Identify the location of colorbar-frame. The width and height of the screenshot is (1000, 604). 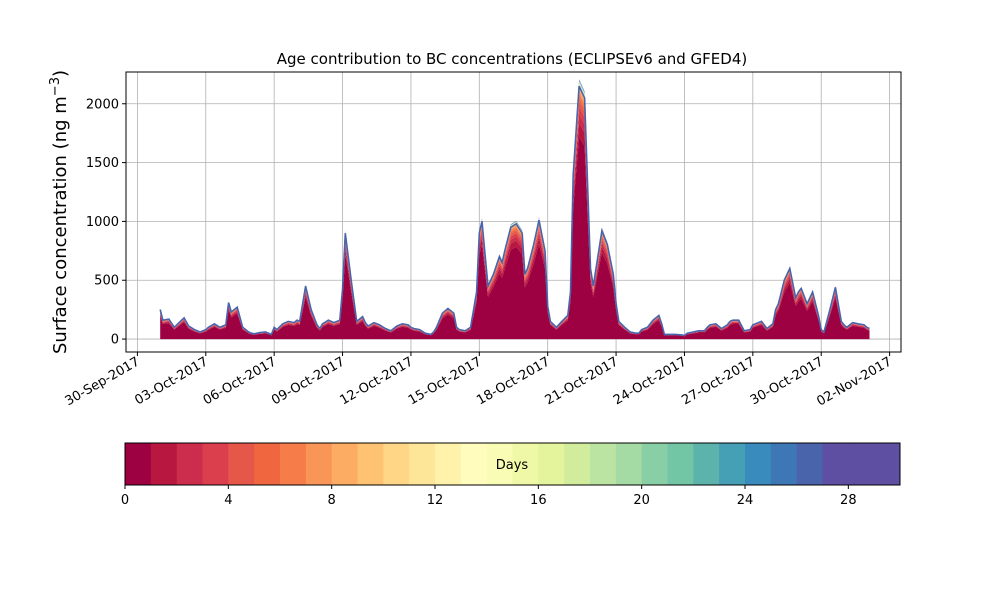
(512, 464).